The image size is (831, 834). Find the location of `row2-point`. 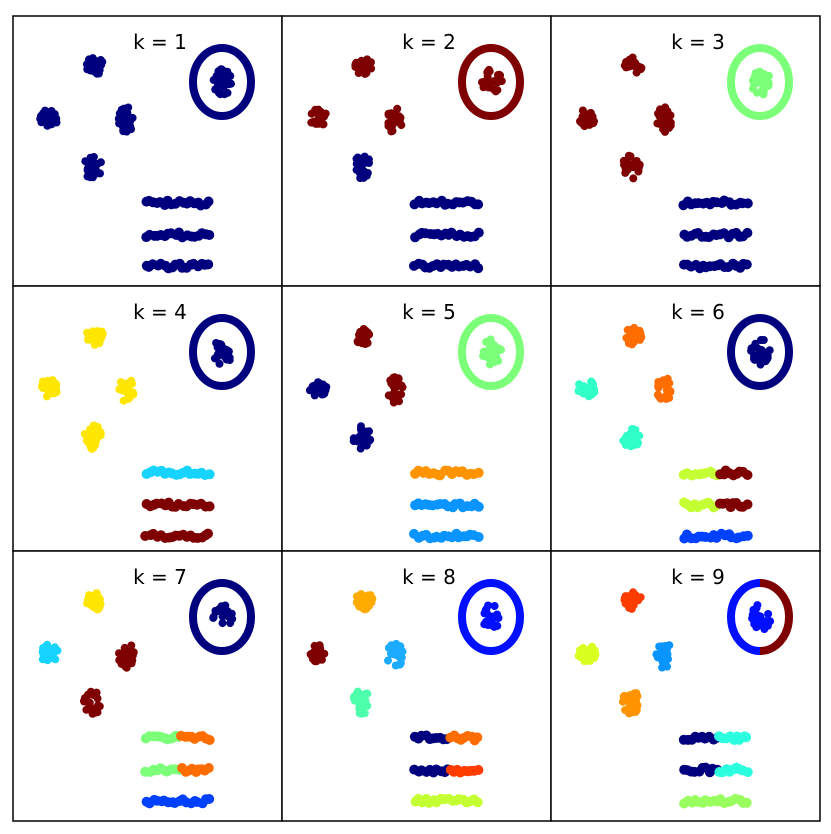

row2-point is located at coordinates (478, 506).